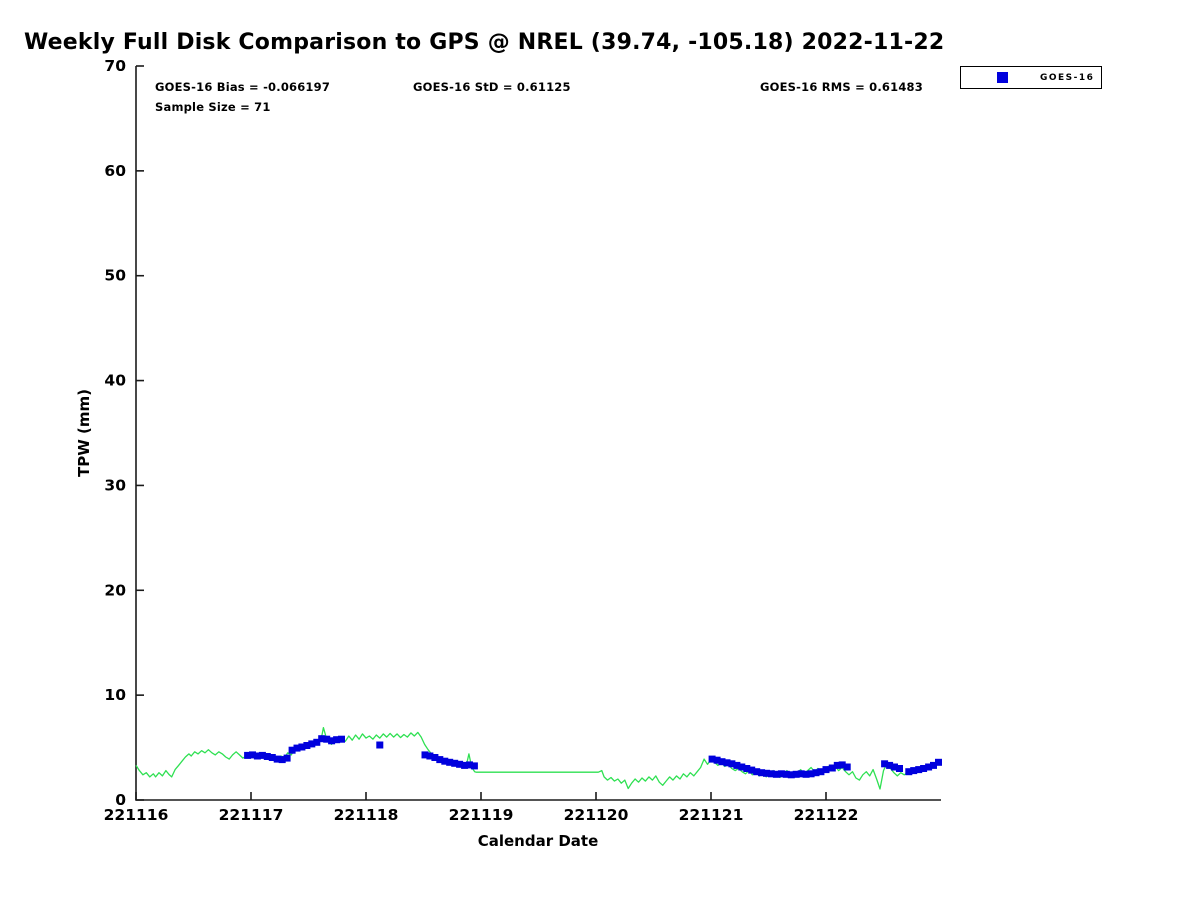 The height and width of the screenshot is (900, 1200). I want to click on stat-bias: GOES-16 Bias = -0.066197, so click(243, 87).